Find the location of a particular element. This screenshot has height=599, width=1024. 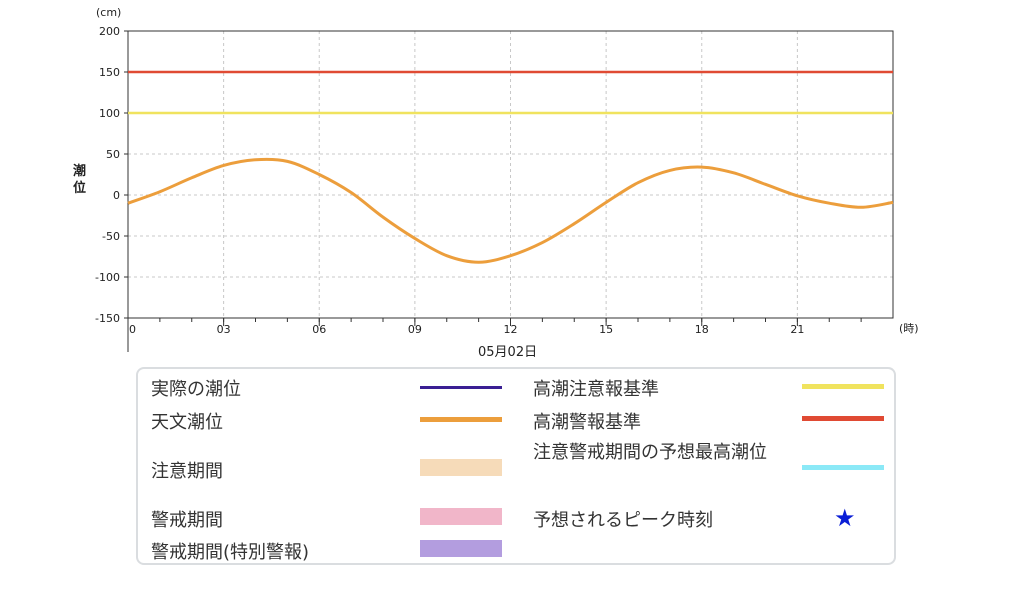

reference-lines is located at coordinates (510, 92).